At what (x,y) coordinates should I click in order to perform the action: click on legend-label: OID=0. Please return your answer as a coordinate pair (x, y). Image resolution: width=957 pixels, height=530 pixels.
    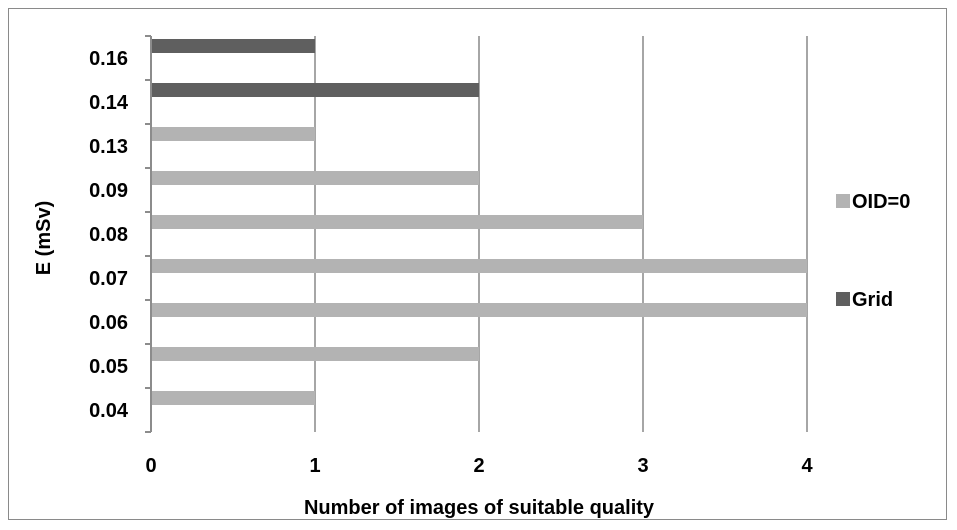
    Looking at the image, I should click on (881, 202).